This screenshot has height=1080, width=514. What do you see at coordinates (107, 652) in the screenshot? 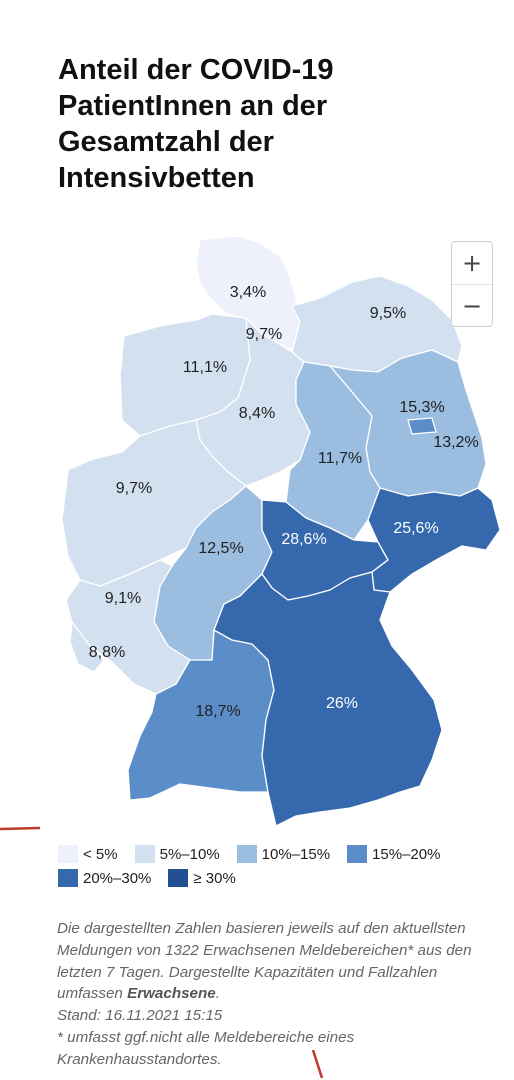
I see `region-value-label: 8,8%` at bounding box center [107, 652].